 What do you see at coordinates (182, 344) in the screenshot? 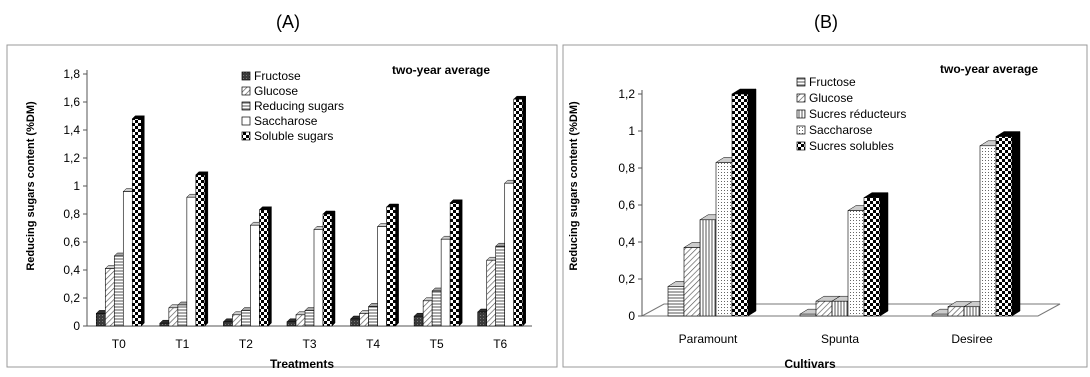
I see `x-tick-label: T1` at bounding box center [182, 344].